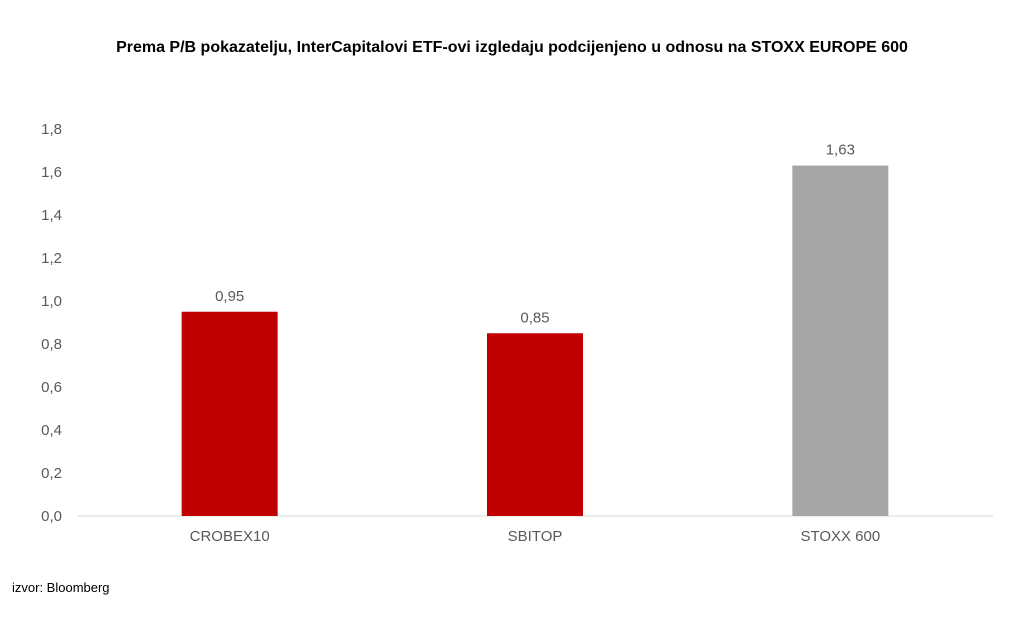 The width and height of the screenshot is (1024, 618). What do you see at coordinates (51, 258) in the screenshot?
I see `y-tick-label: 1,2` at bounding box center [51, 258].